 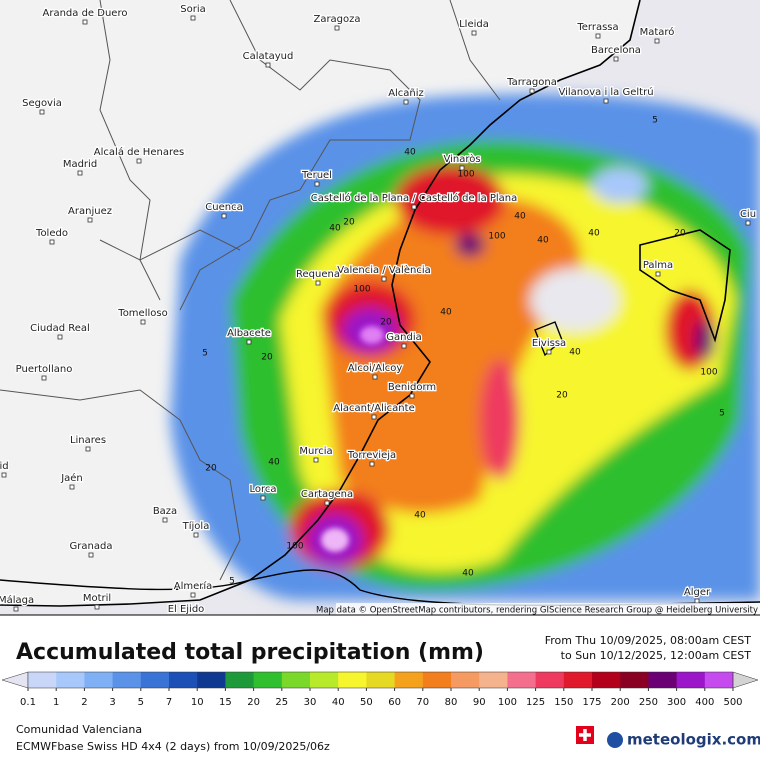 I want to click on city-label: Albacete, so click(x=249, y=333).